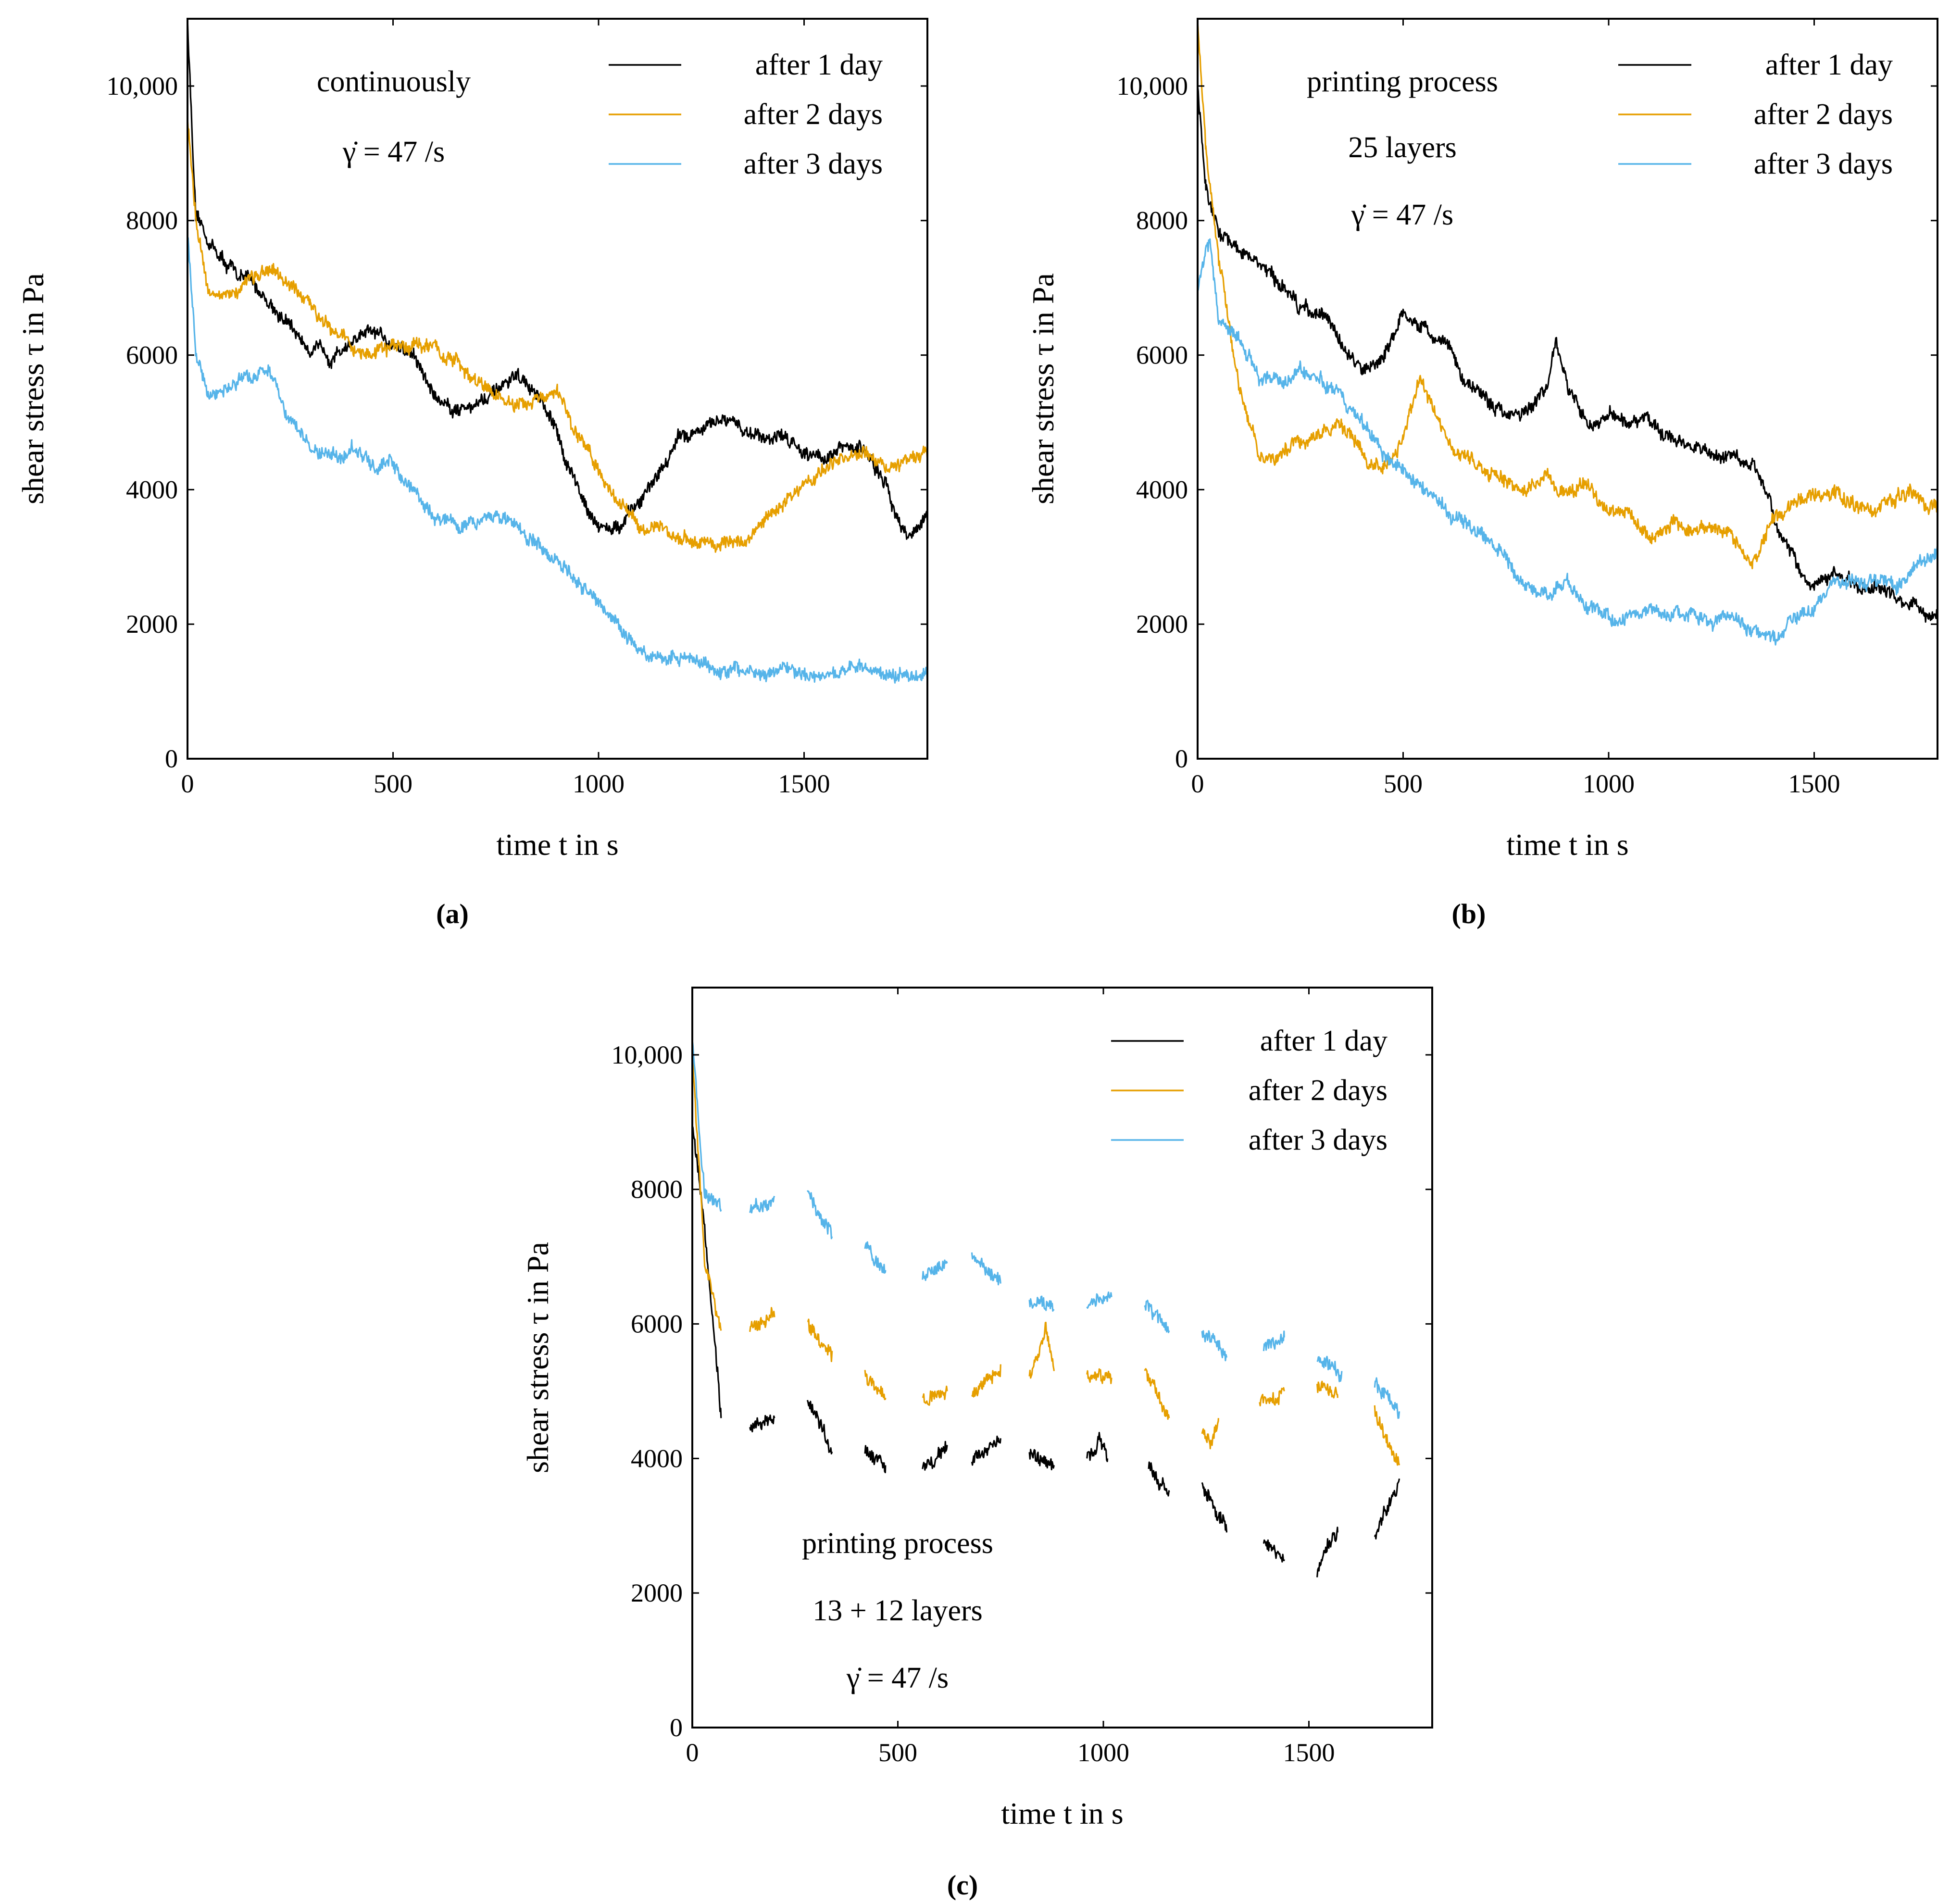  I want to click on legend-label: after 3 days, so click(1823, 164).